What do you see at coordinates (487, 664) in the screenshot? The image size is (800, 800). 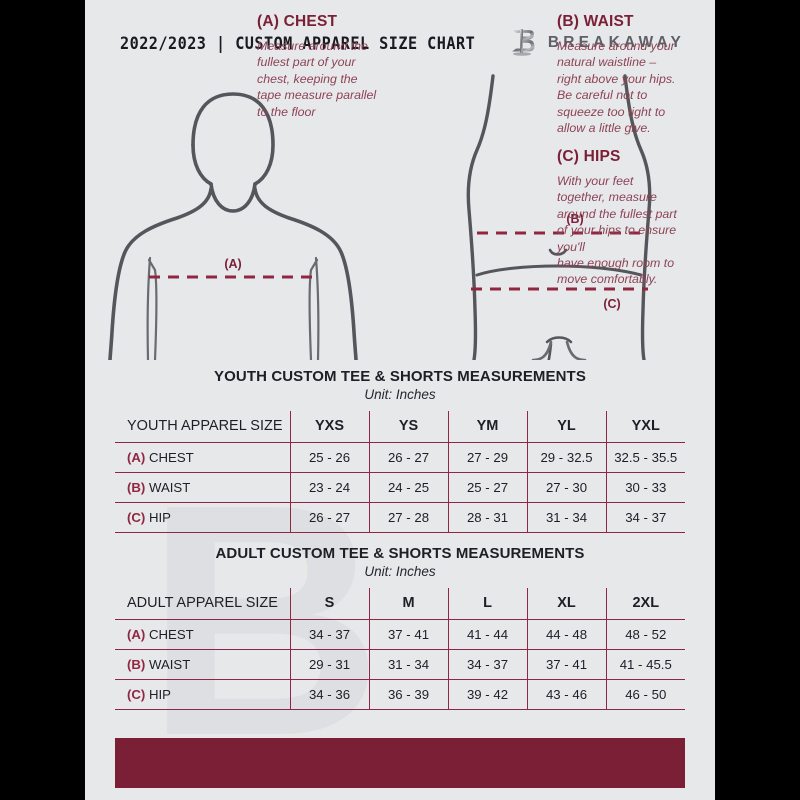 I see `adult-cell-1-2: 34 - 37` at bounding box center [487, 664].